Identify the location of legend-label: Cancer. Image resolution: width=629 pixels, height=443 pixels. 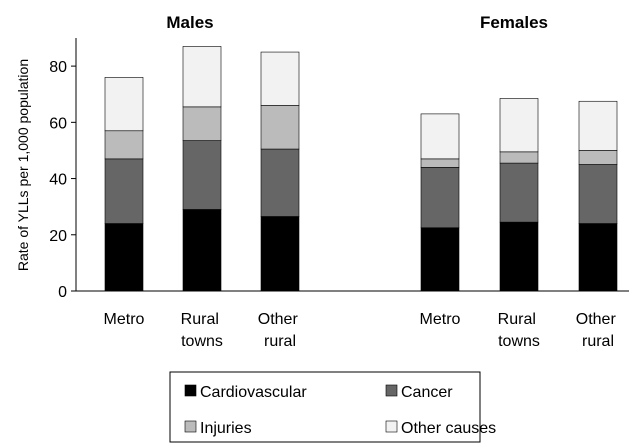
(427, 392).